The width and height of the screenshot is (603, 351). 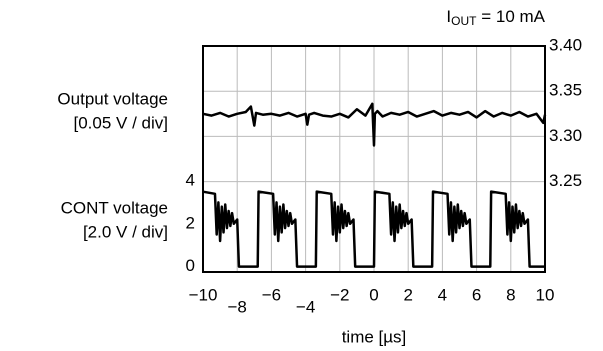 I want to click on x-tick-label: 10, so click(x=545, y=294).